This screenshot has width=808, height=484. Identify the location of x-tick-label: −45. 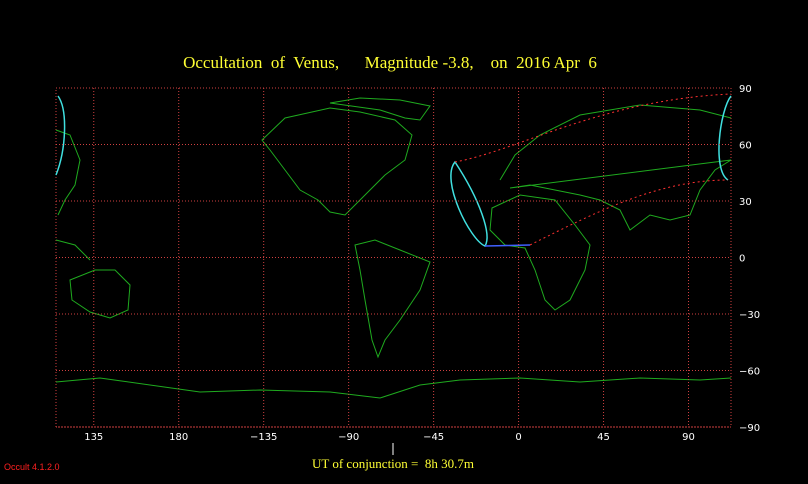
(433, 437).